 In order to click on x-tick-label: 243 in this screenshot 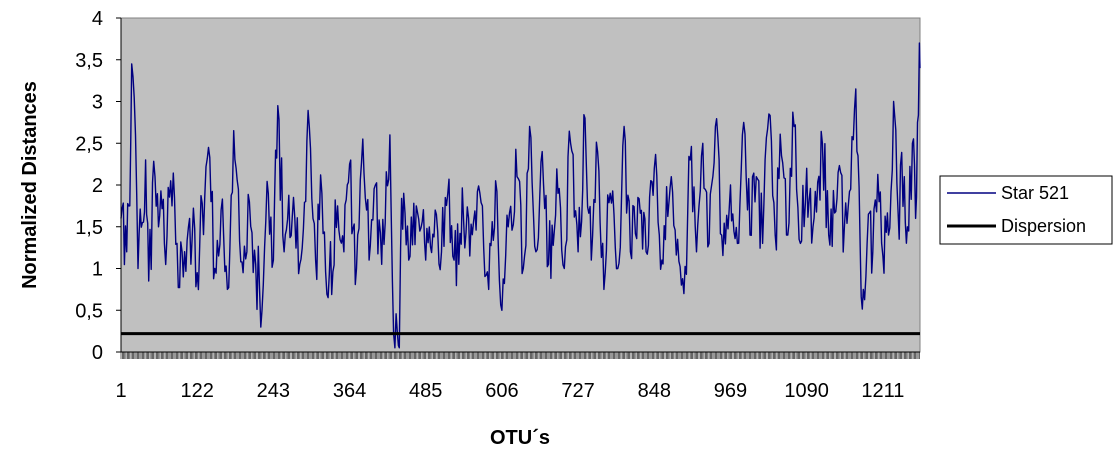, I will do `click(273, 391)`.